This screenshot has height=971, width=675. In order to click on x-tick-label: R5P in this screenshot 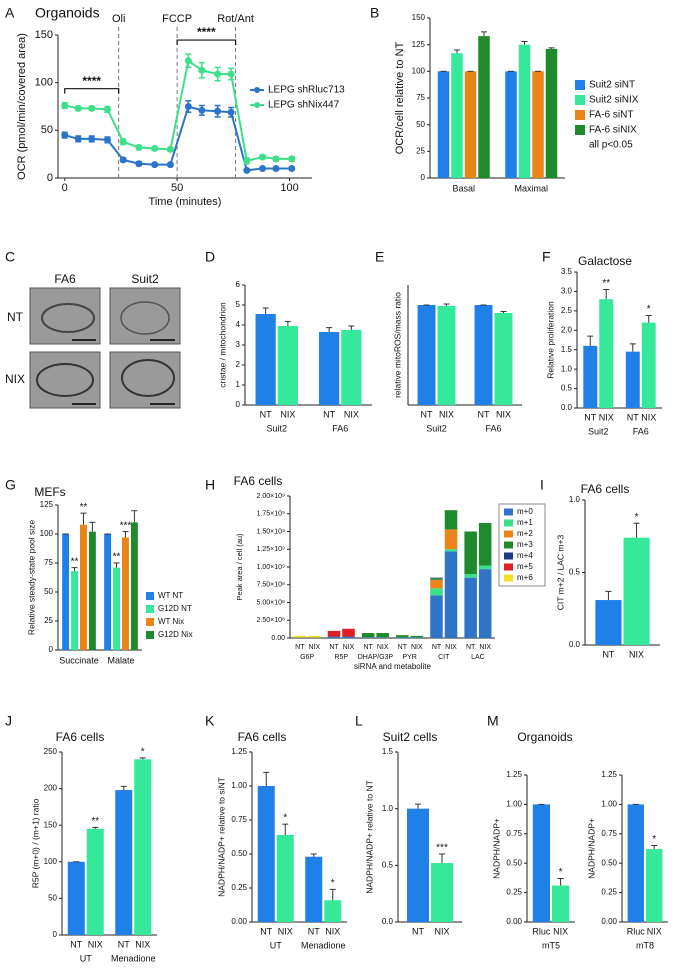, I will do `click(341, 657)`.